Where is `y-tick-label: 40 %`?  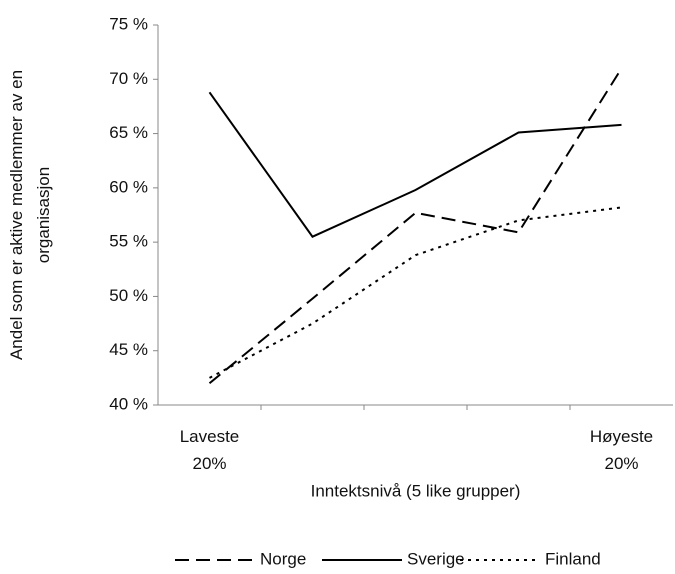 y-tick-label: 40 % is located at coordinates (128, 403).